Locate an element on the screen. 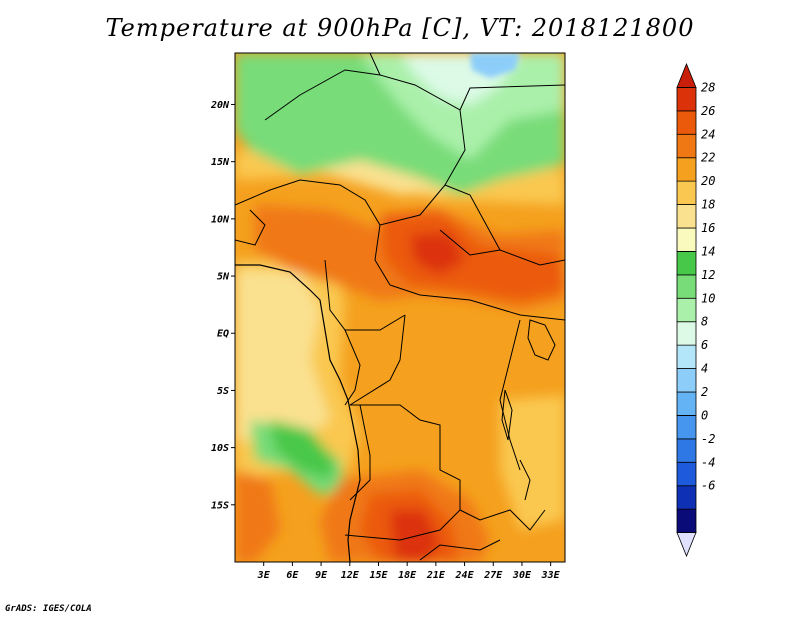 Image resolution: width=800 pixels, height=618 pixels. colorbar-label: -2 is located at coordinates (708, 439).